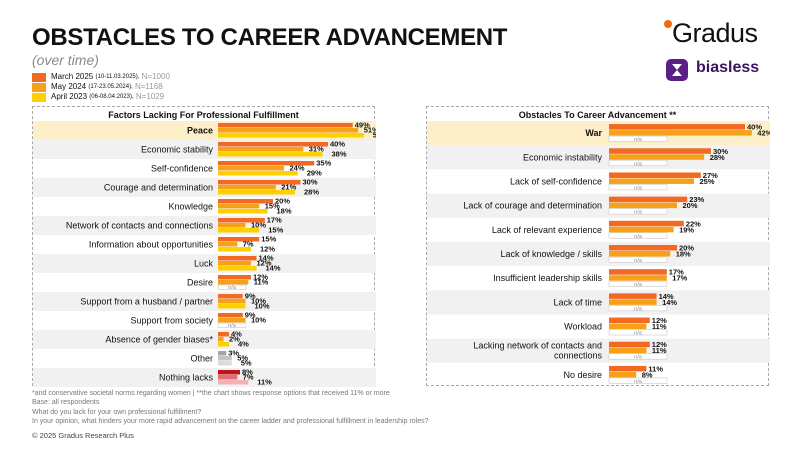 This screenshot has height=450, width=800. What do you see at coordinates (638, 187) in the screenshot?
I see `bar-na-lack-of-self-confidence-april-2023` at bounding box center [638, 187].